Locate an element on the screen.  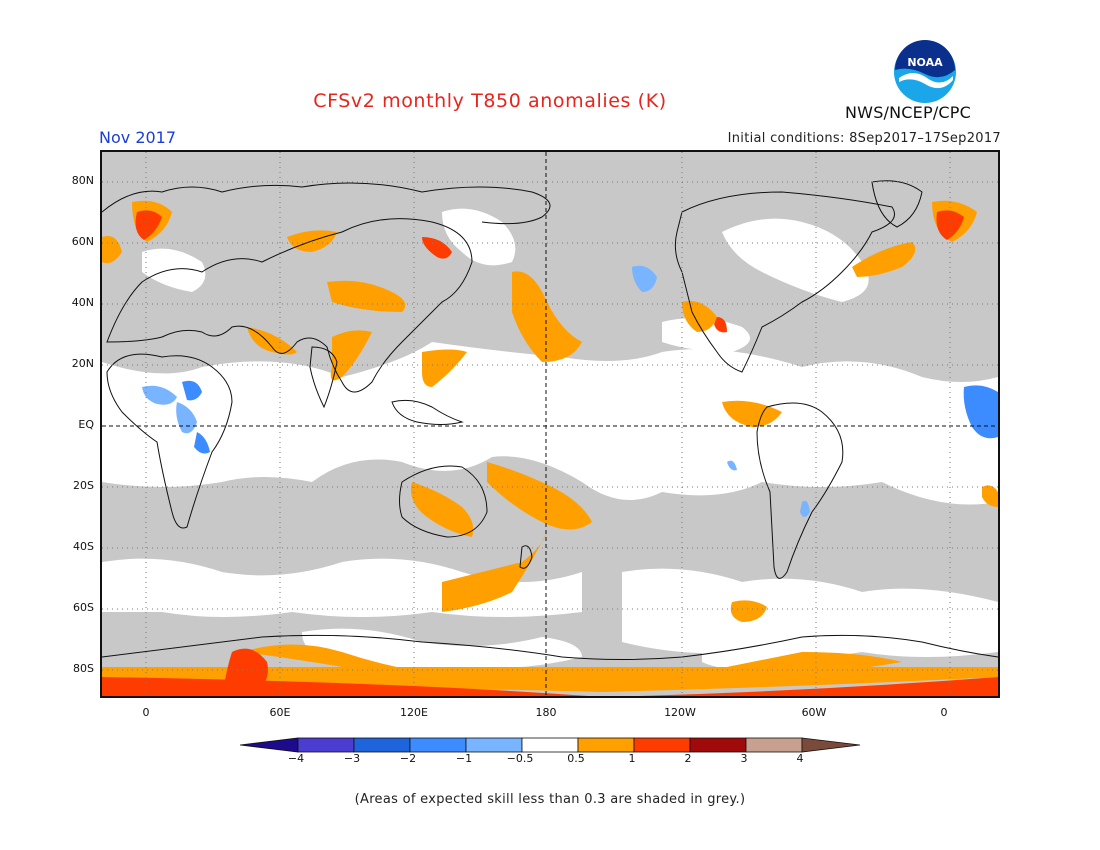
lat-tick: 60N is located at coordinates (82, 241).